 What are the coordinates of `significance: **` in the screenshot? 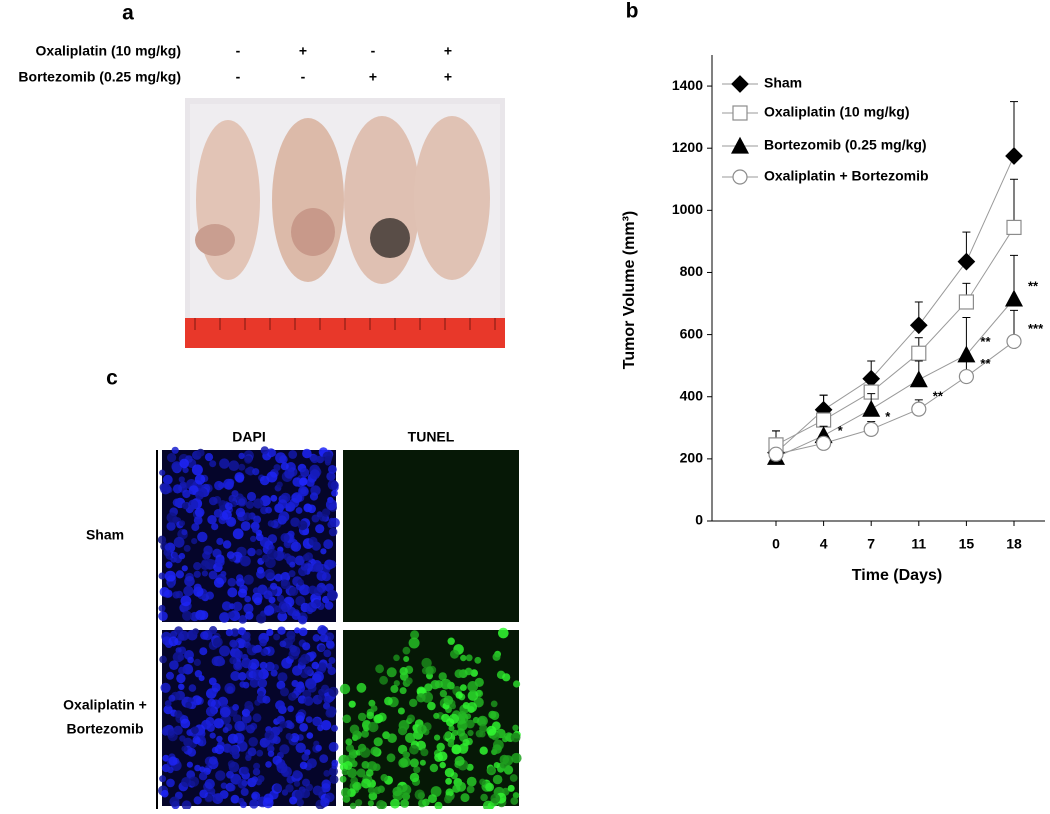 It's located at (1033, 285).